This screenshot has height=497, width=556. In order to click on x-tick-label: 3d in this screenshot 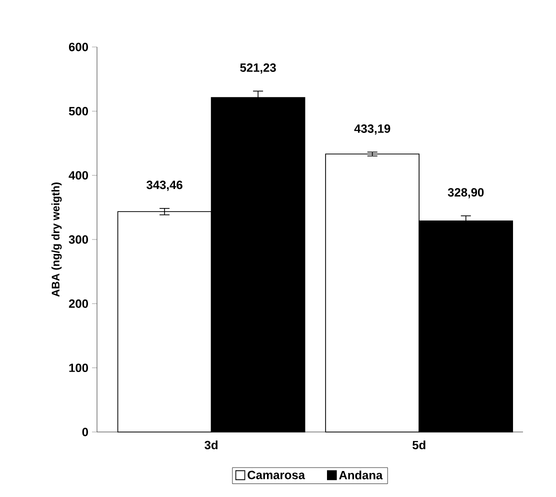, I will do `click(211, 445)`.